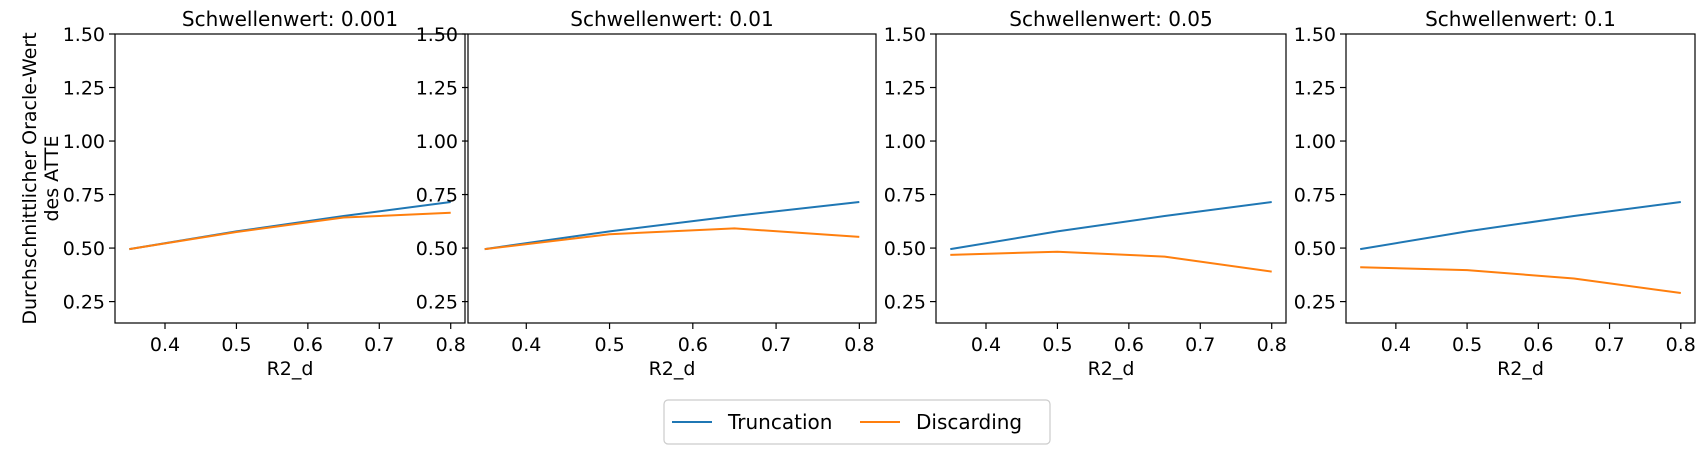  Describe the element at coordinates (671, 19) in the screenshot. I see `panel-title: Schwellenwert: 0.01` at that location.